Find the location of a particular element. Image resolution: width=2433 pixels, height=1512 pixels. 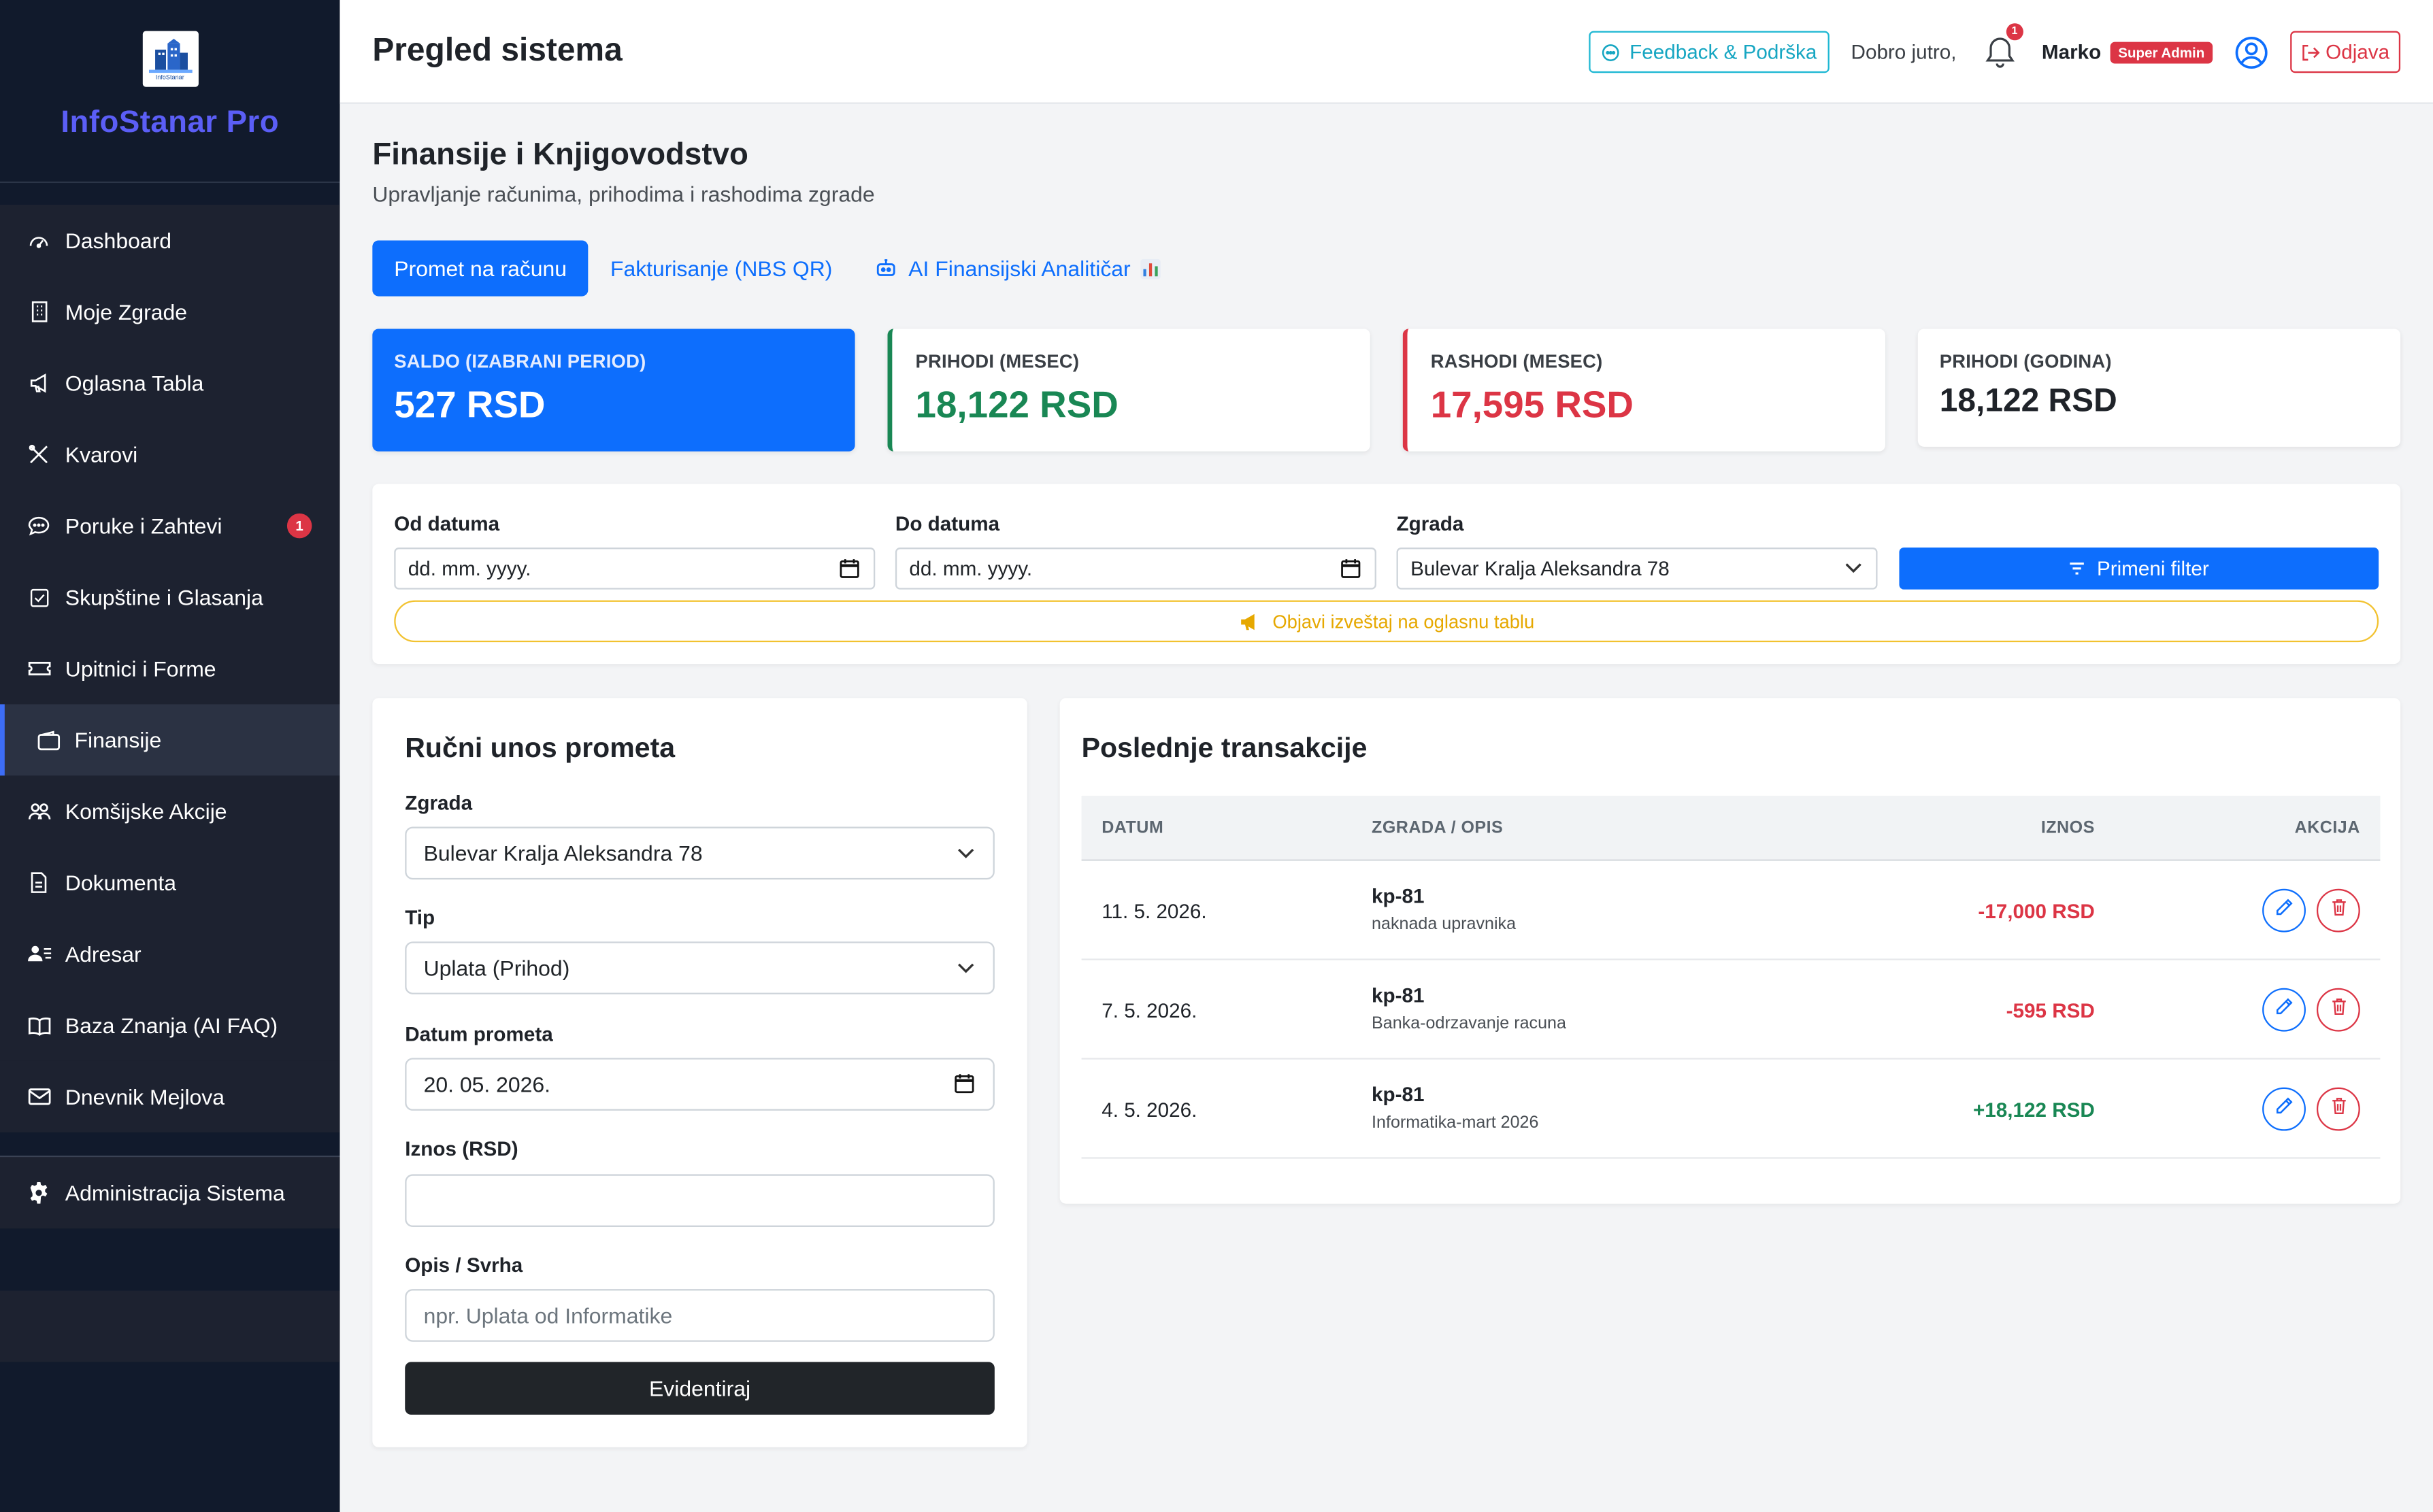

sidebar-item-documents: Dokumenta is located at coordinates (170, 882).